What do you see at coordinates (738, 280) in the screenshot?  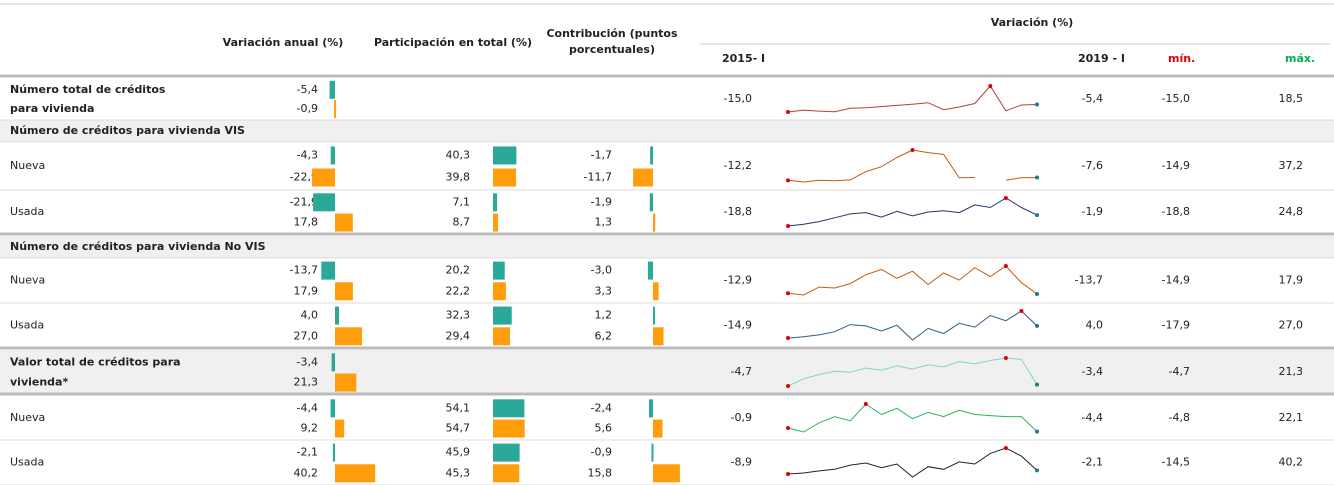 I see `start-value: -12,9` at bounding box center [738, 280].